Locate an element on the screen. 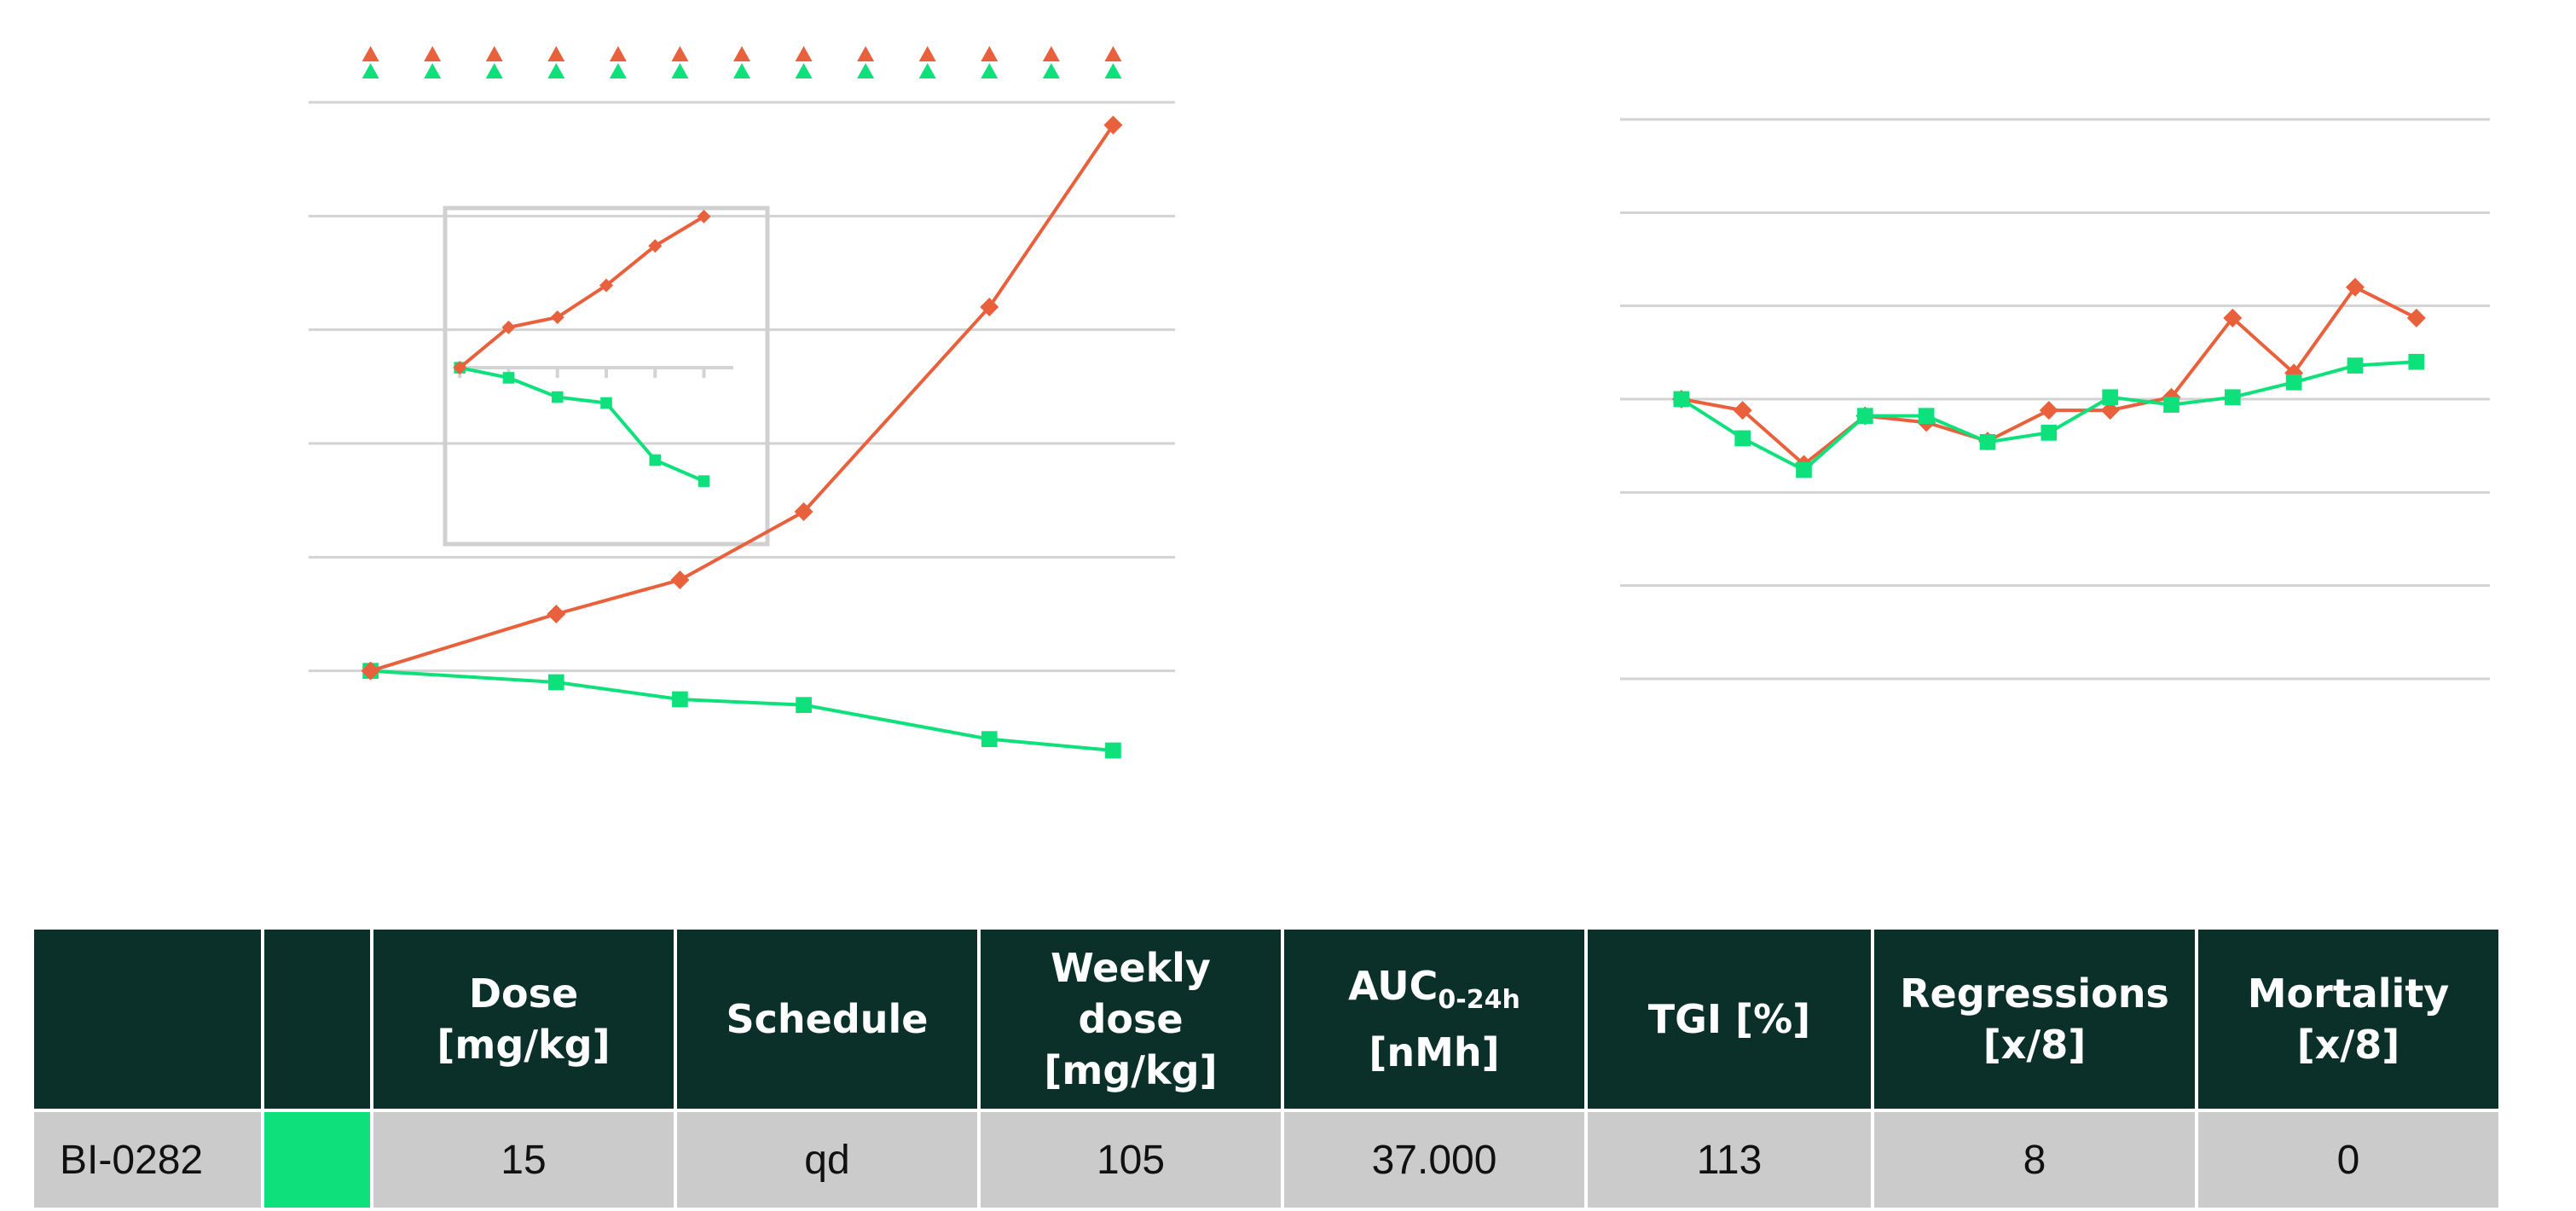 The width and height of the screenshot is (2576, 1211). cell-dose: 15 is located at coordinates (523, 1160).